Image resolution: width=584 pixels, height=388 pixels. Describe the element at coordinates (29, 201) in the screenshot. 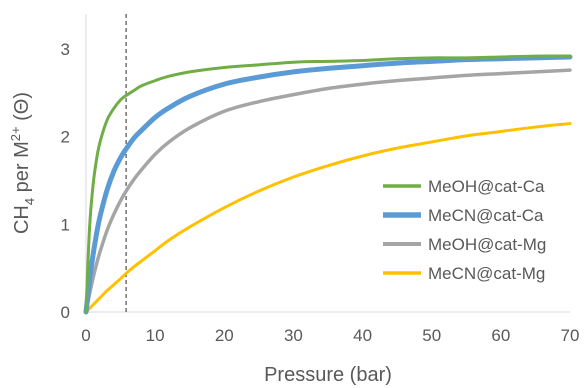

I see `y-axis-title-subscript: 4` at that location.